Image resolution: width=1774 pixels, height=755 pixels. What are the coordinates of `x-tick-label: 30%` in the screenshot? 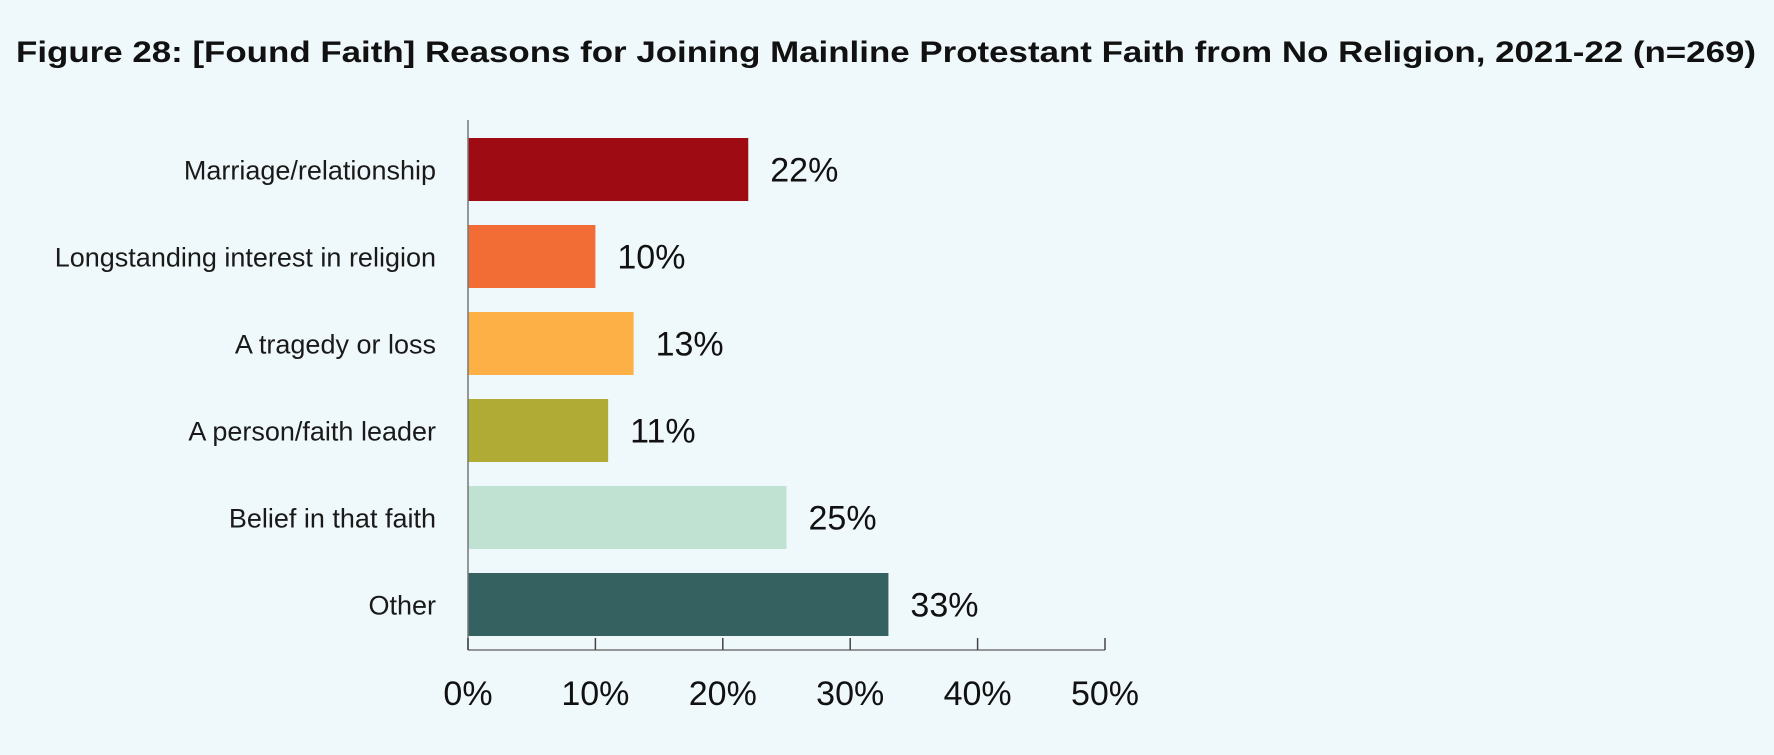 It's located at (850, 694).